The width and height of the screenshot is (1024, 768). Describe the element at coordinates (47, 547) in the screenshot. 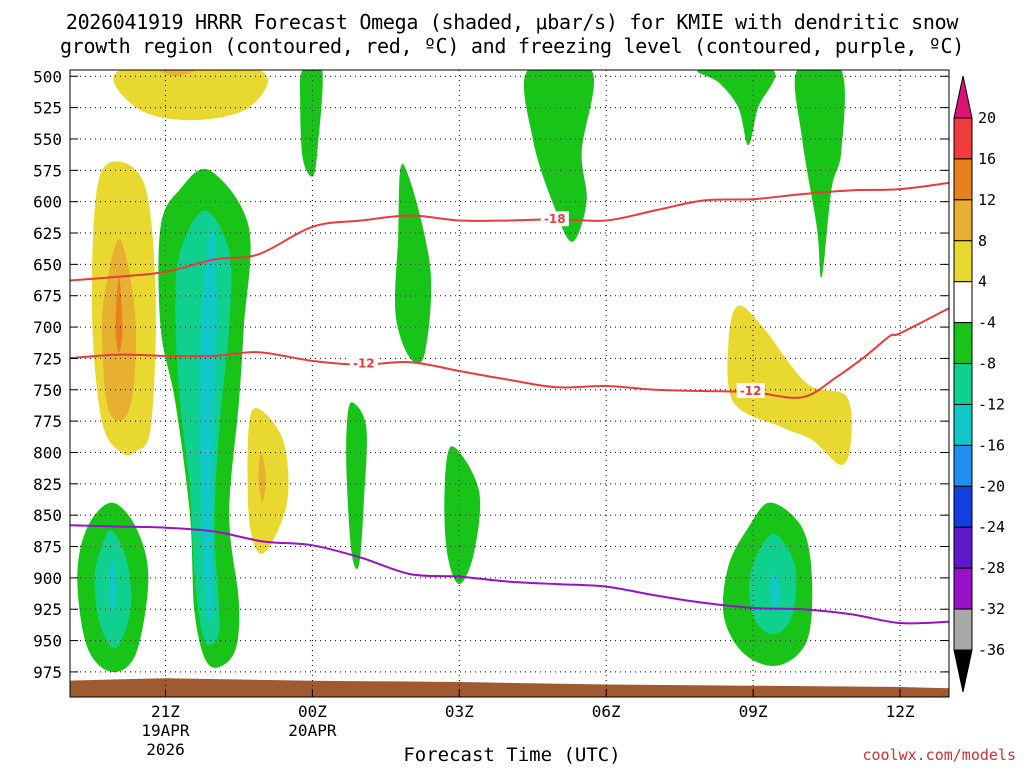

I see `y-tick-label-875: 875` at that location.